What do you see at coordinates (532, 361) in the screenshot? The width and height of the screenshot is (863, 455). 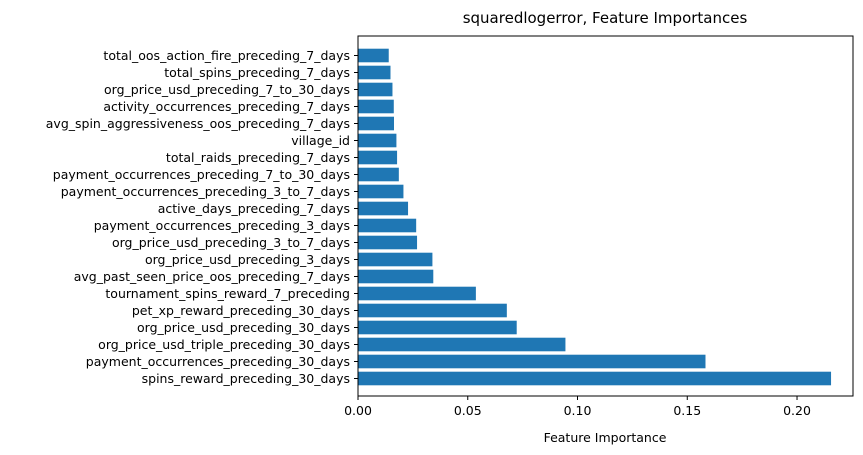 I see `bar-payment_occurrences_preceding_30_days` at bounding box center [532, 361].